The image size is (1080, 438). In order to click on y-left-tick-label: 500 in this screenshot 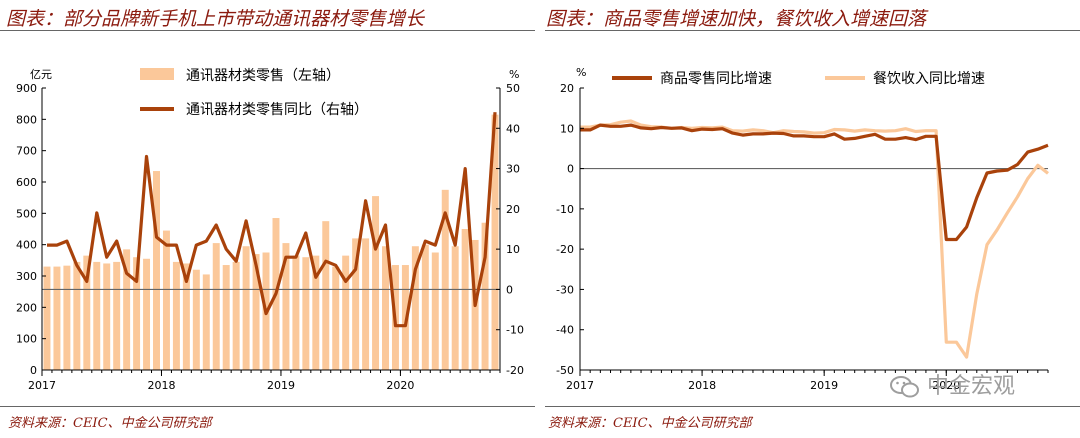, I will do `click(26, 213)`.